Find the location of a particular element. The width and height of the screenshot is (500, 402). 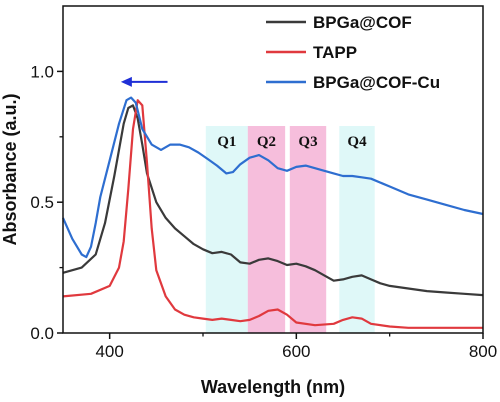

band-label-q4: Q4 is located at coordinates (357, 142).